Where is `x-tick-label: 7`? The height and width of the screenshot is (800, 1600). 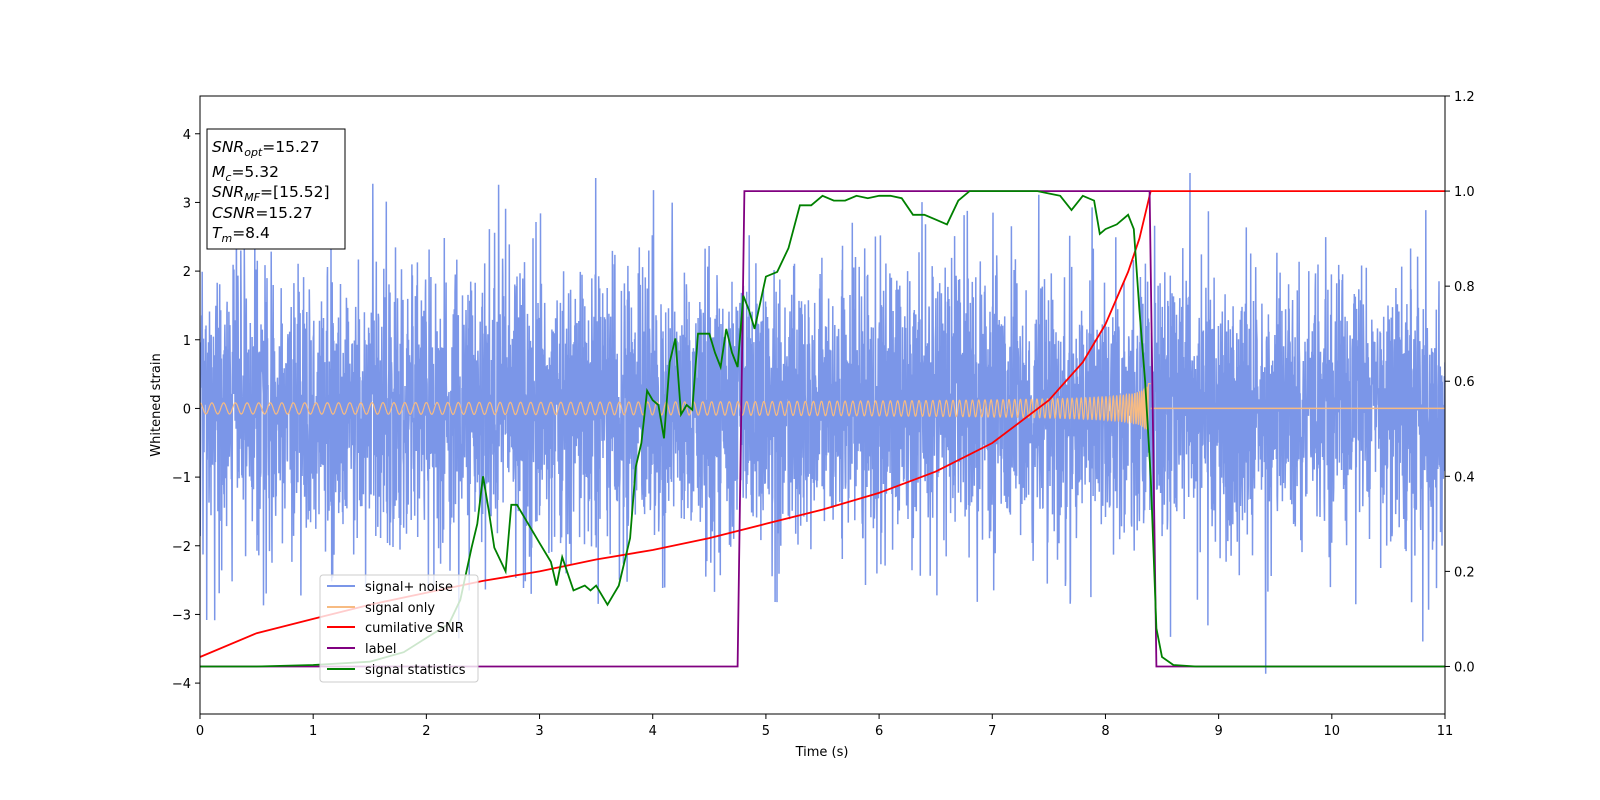
x-tick-label: 7 is located at coordinates (992, 731).